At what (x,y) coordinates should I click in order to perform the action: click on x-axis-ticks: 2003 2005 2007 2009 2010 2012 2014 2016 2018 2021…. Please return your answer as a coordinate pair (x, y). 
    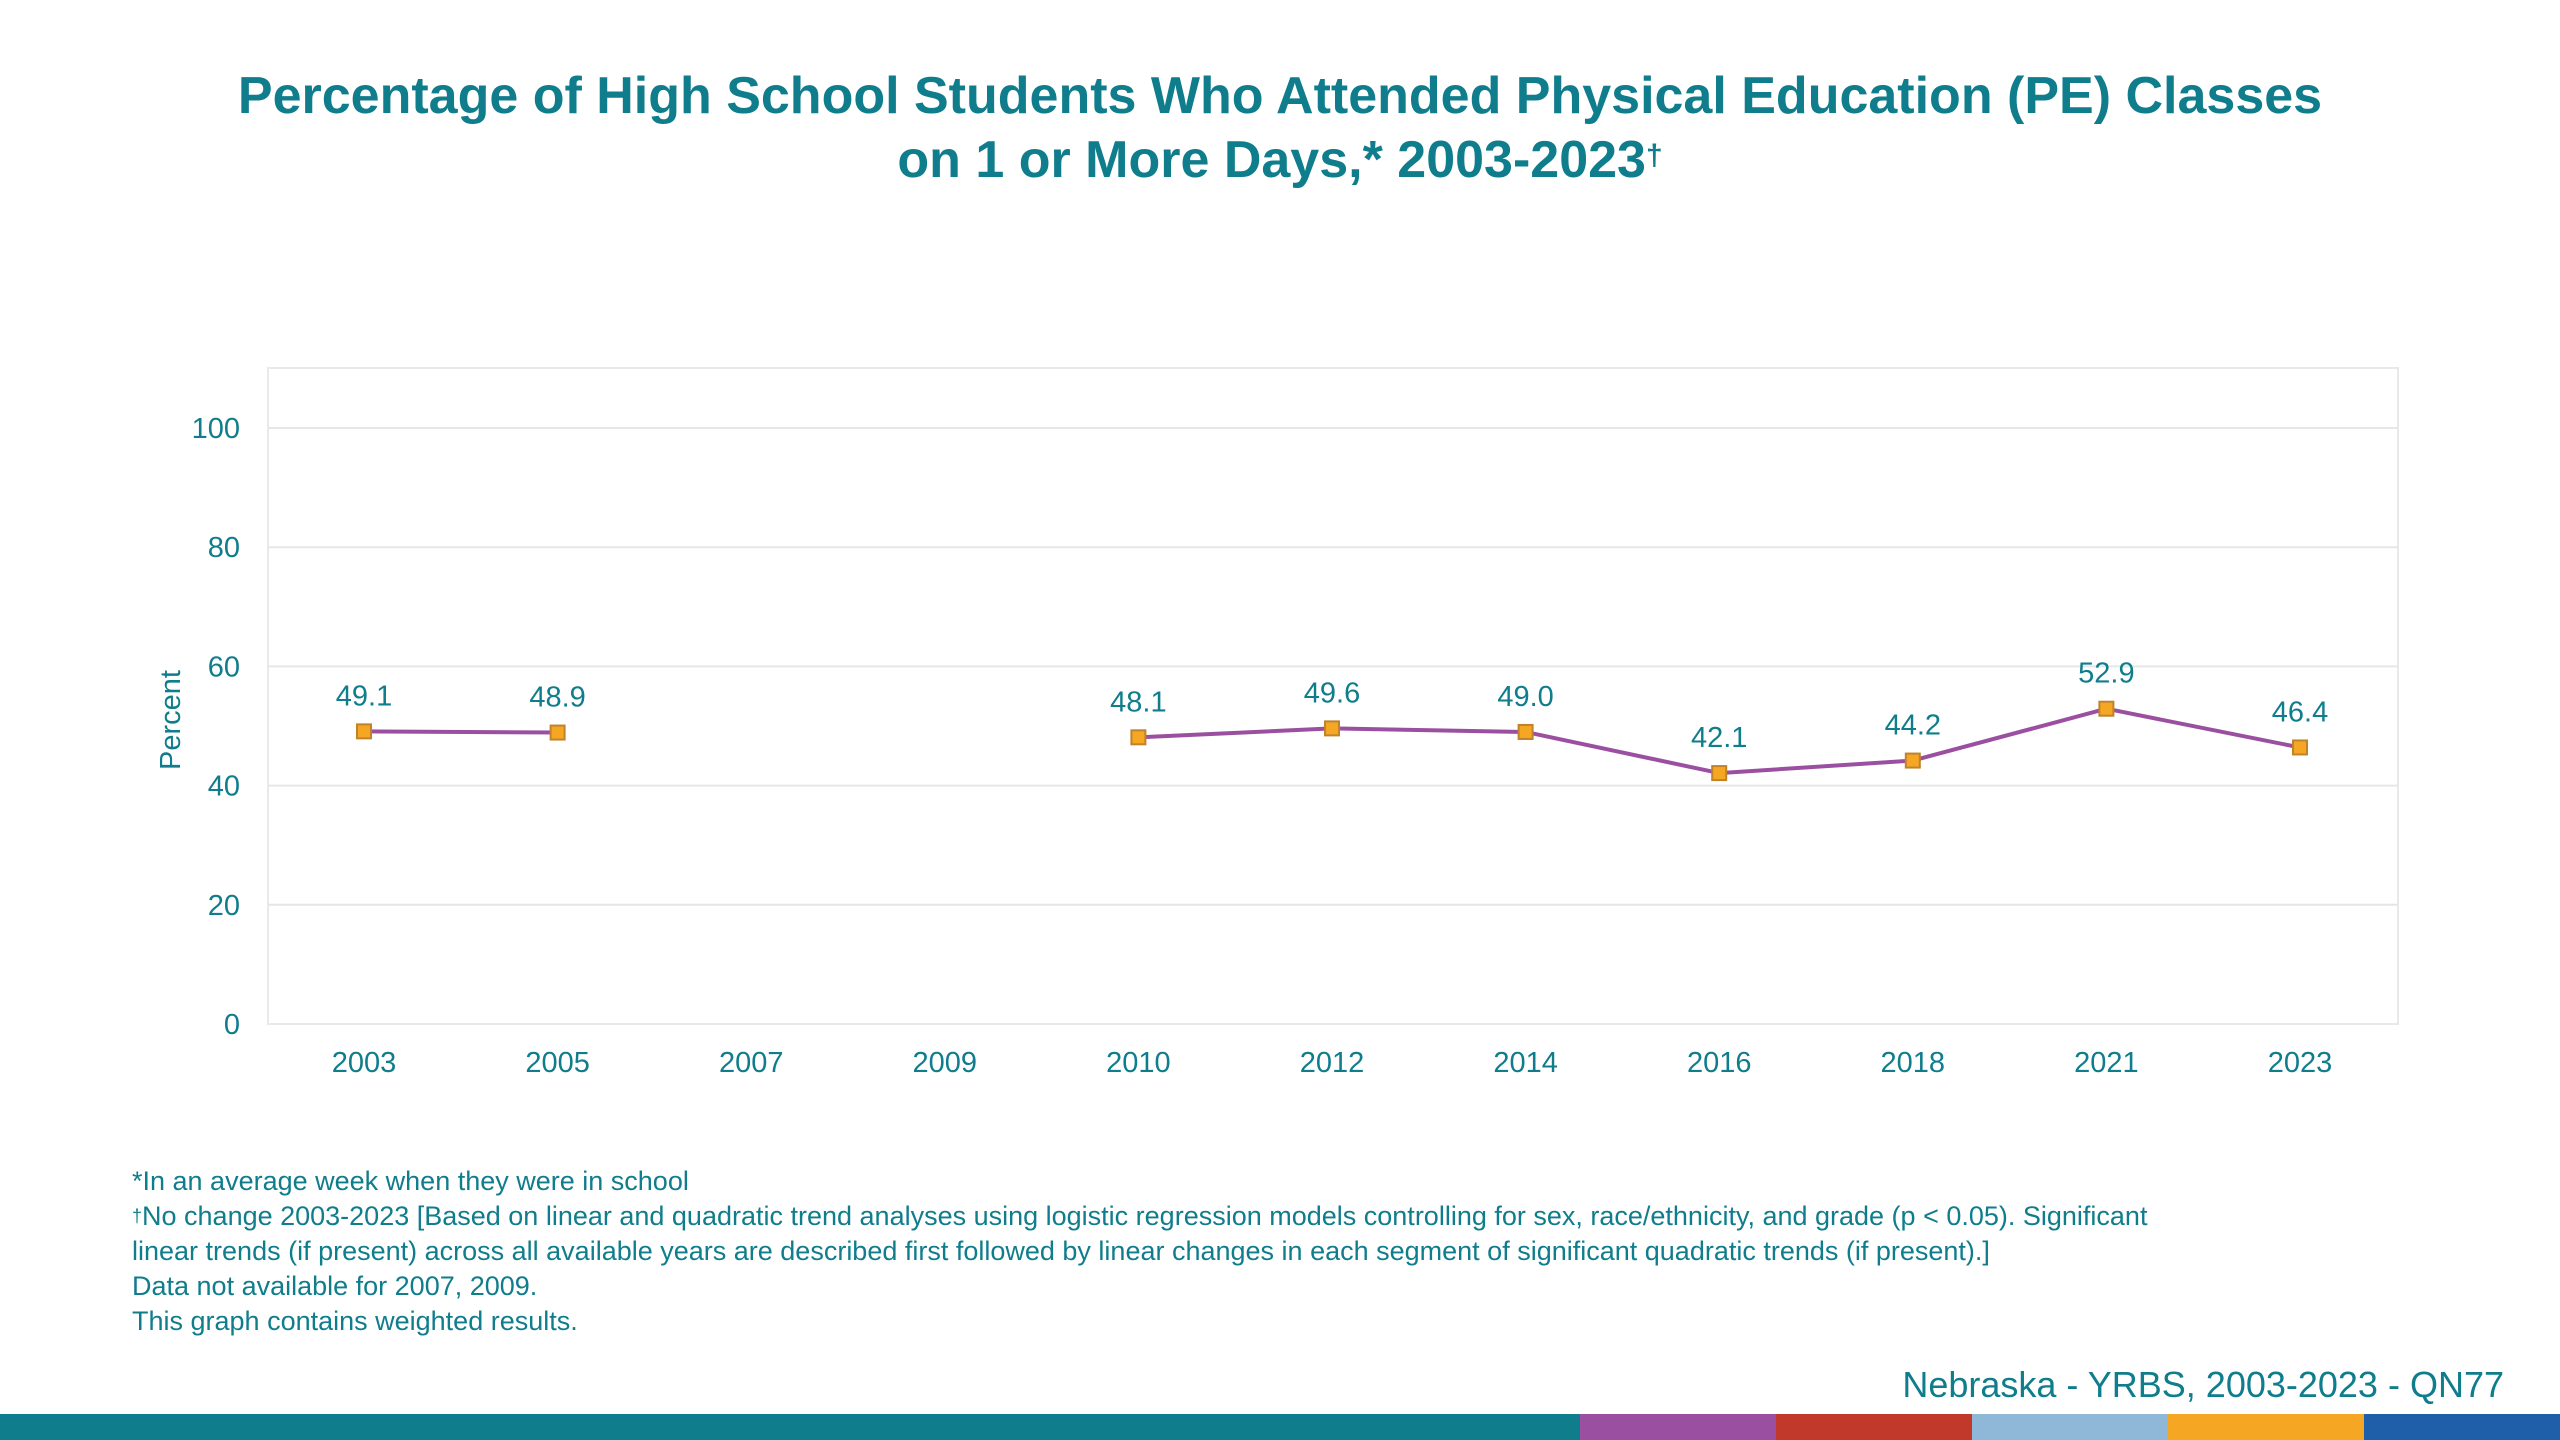
    Looking at the image, I should click on (1332, 1063).